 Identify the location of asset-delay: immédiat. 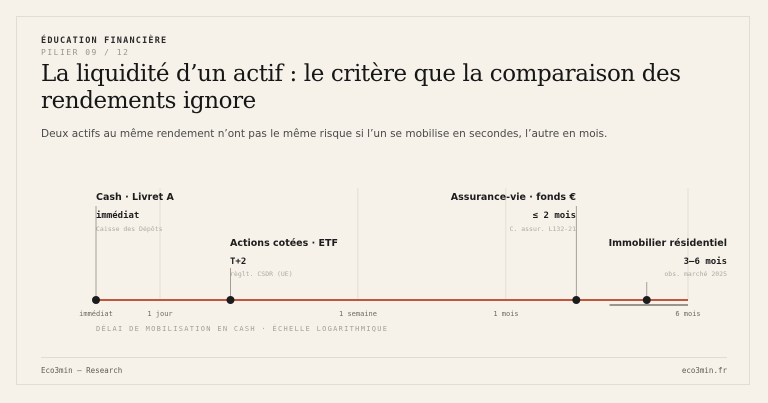
(118, 216).